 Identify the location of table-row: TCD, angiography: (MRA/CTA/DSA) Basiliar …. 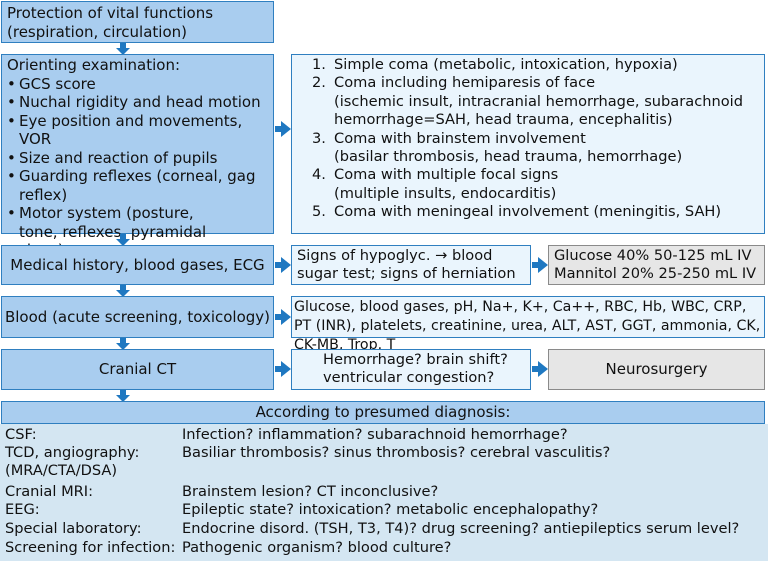
(307, 462).